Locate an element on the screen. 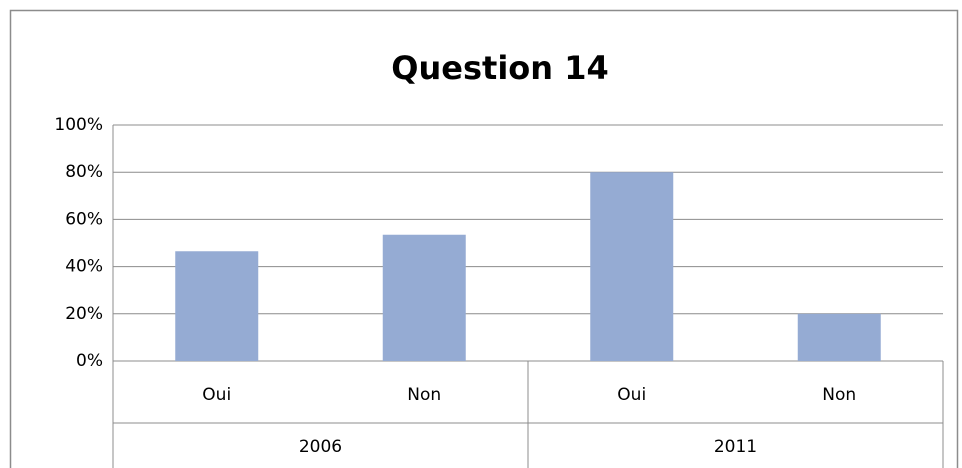 The image size is (962, 468). y-tick-label: 60% is located at coordinates (84, 219).